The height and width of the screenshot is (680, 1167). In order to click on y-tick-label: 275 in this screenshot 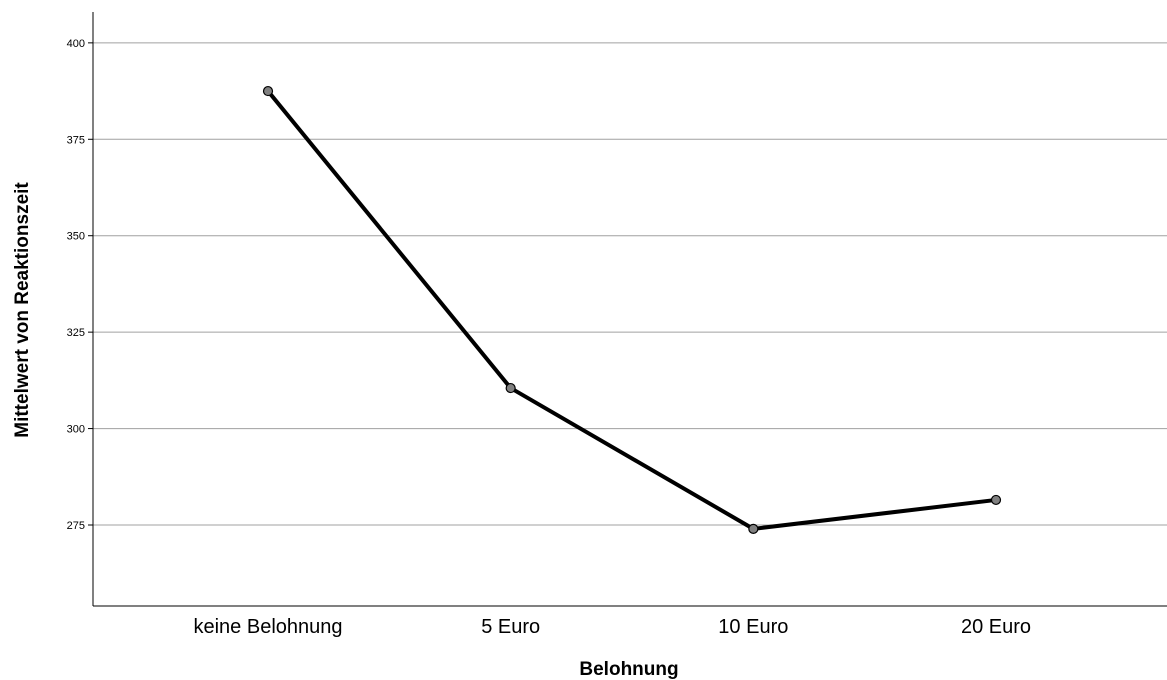, I will do `click(76, 526)`.